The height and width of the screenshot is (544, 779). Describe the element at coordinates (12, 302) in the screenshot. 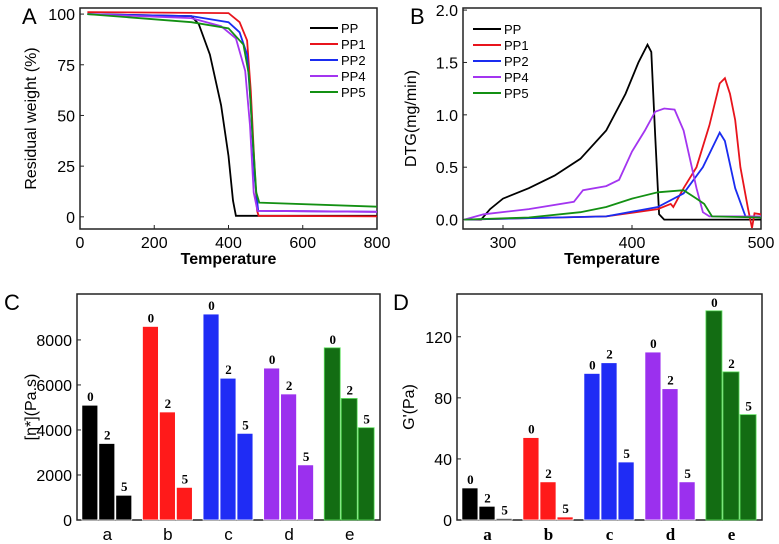

I see `panel-label: C` at that location.